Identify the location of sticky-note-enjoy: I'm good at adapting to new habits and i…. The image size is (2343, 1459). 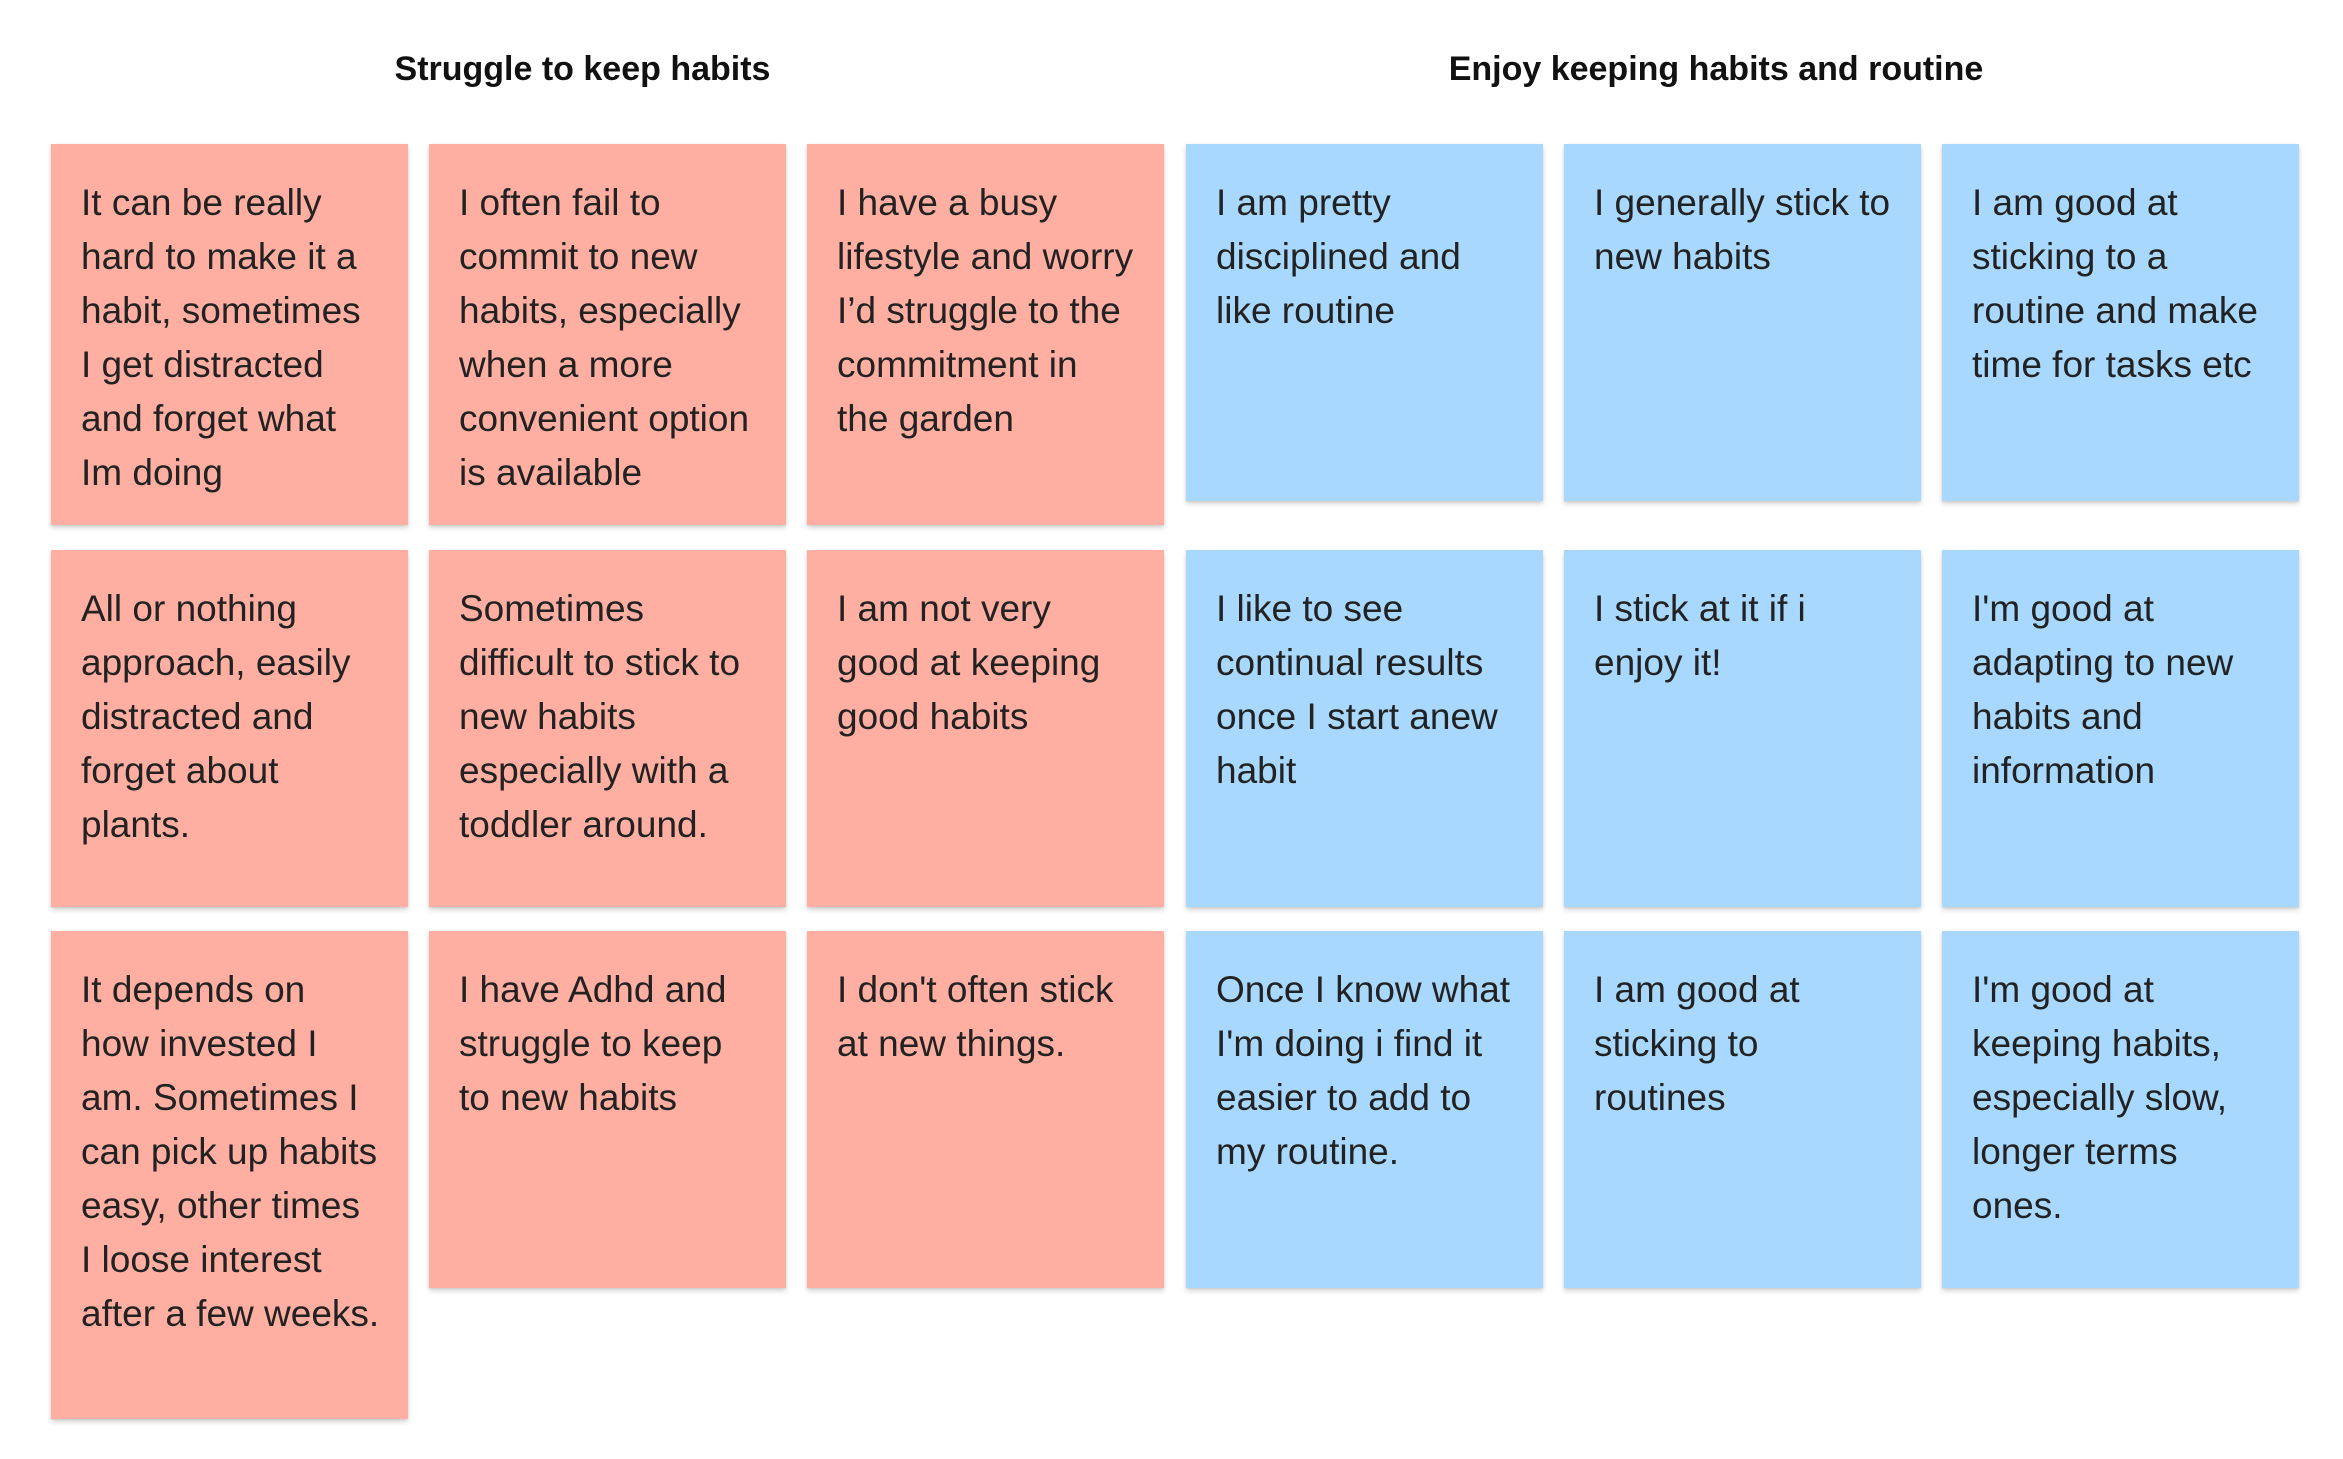
(2120, 728).